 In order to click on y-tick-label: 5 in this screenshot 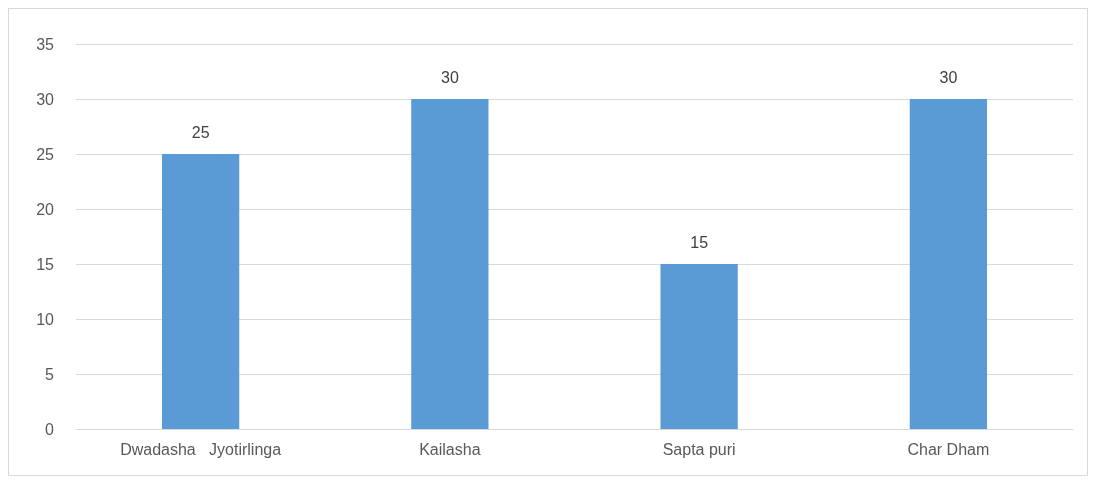, I will do `click(50, 374)`.